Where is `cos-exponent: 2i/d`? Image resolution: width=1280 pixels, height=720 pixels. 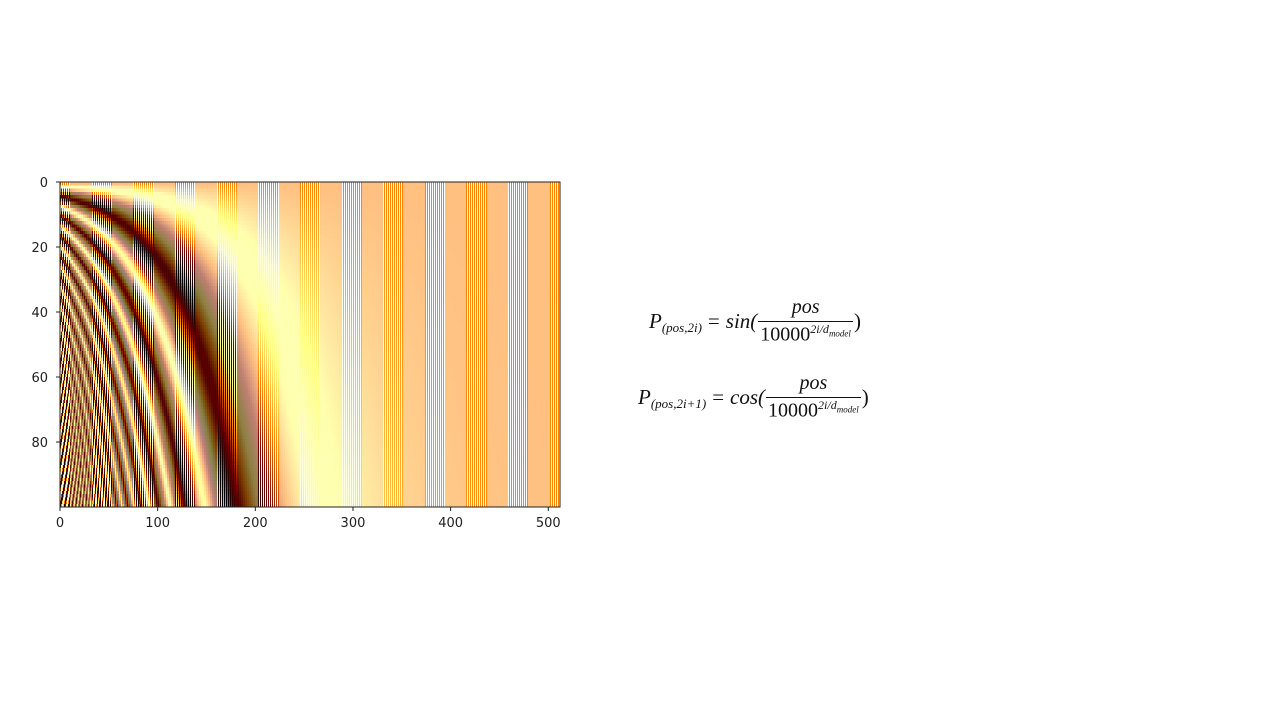 cos-exponent: 2i/d is located at coordinates (827, 405).